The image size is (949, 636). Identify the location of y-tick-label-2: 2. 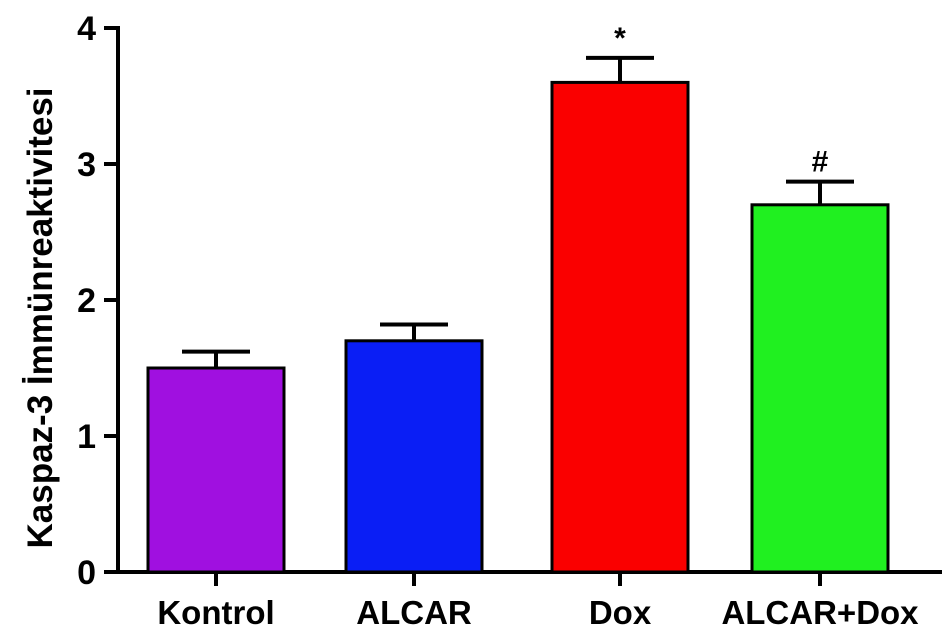
(86, 301).